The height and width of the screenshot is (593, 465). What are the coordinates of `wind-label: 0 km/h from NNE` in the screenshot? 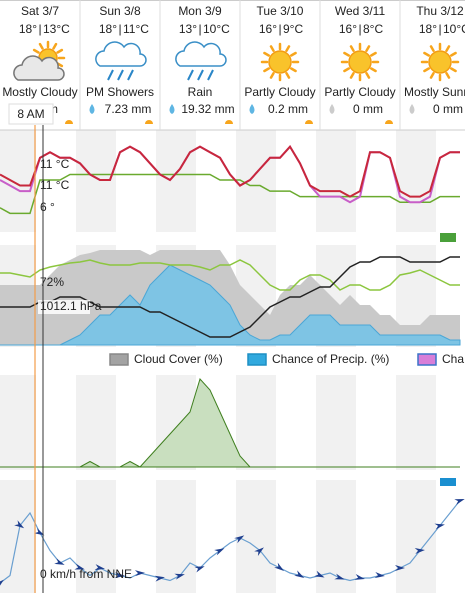 It's located at (86, 574).